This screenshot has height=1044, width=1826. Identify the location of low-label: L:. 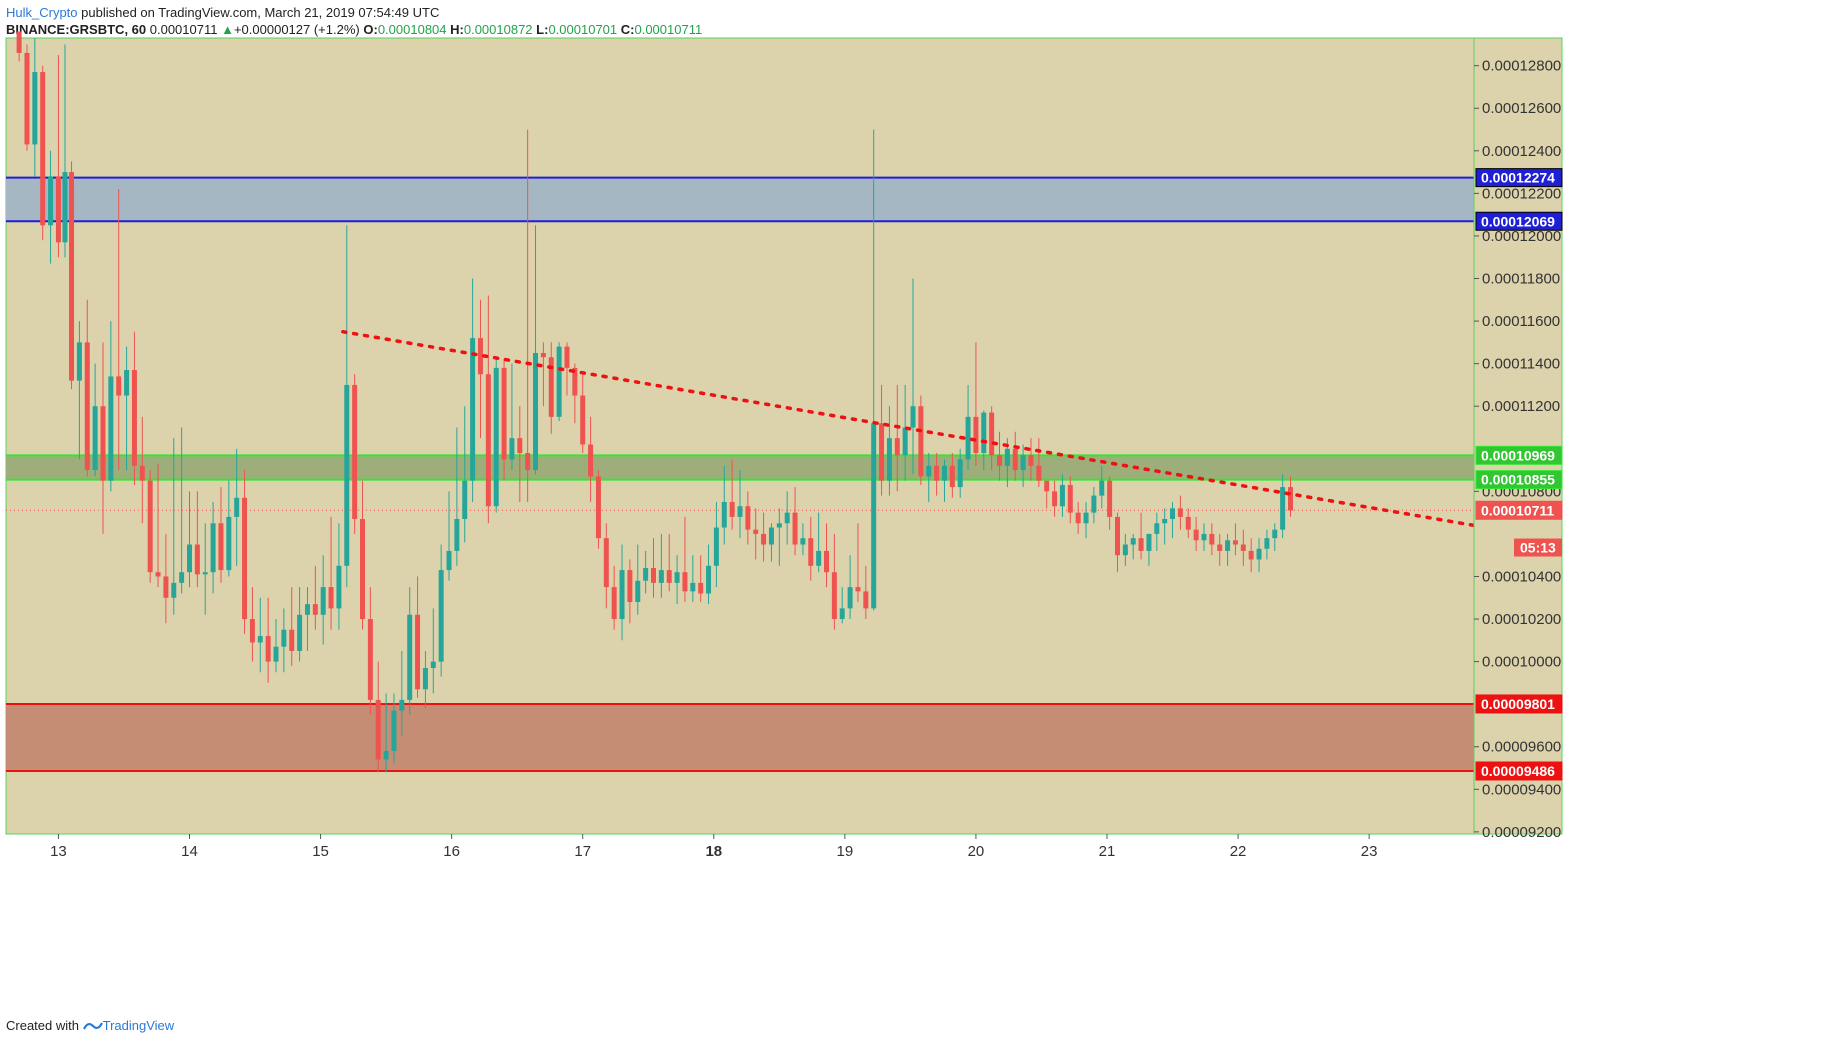
(542, 29).